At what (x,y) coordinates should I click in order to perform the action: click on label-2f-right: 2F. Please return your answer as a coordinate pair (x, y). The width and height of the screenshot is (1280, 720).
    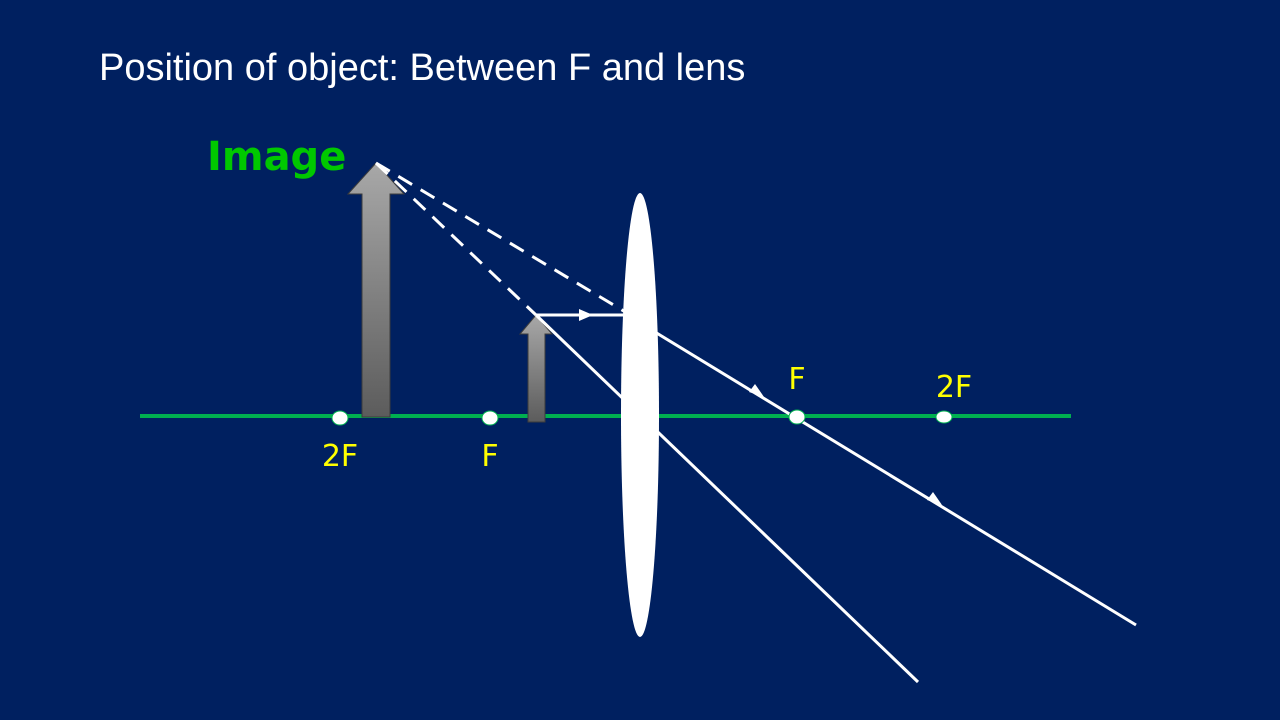
    Looking at the image, I should click on (954, 387).